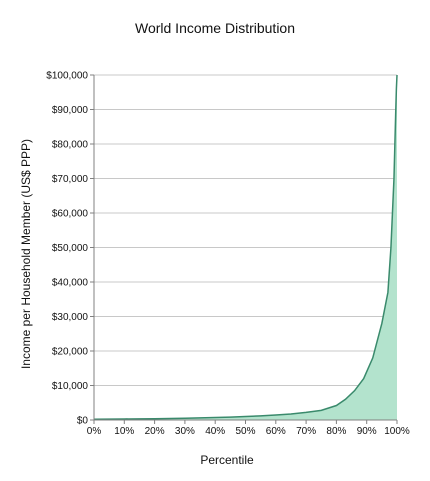 The height and width of the screenshot is (481, 430). What do you see at coordinates (70, 386) in the screenshot?
I see `y-tick-label: $10,000` at bounding box center [70, 386].